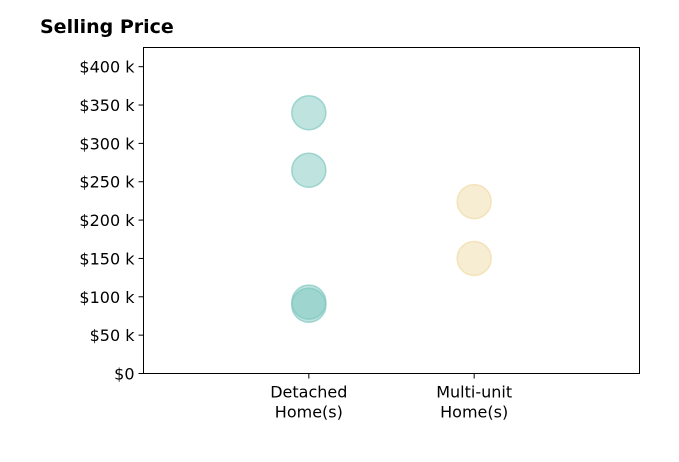 The height and width of the screenshot is (462, 679). I want to click on y-tick-label: $250 k, so click(107, 182).